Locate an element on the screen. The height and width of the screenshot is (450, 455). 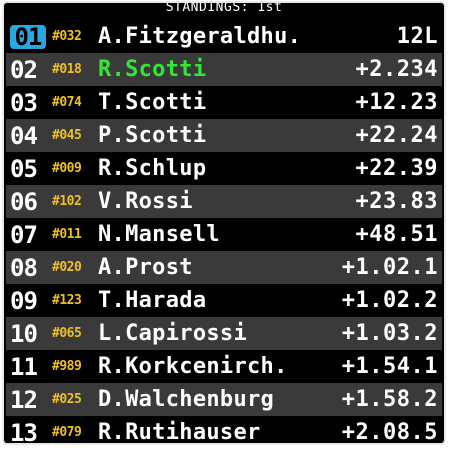
standings-row: 05 #009 R.Schlup +22.39 is located at coordinates (224, 168).